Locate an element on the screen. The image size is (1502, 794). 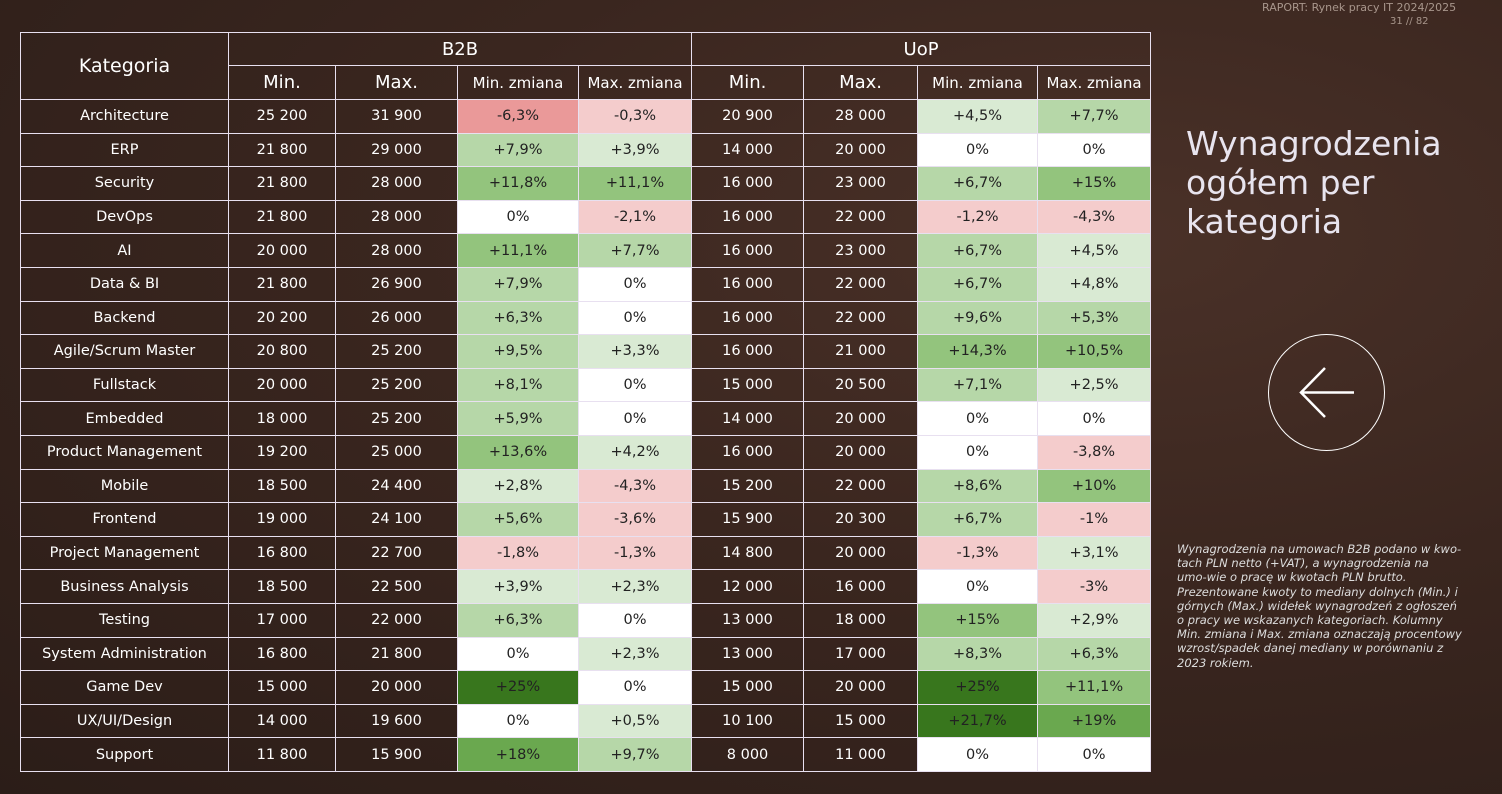
change-cell: +9,7% is located at coordinates (635, 754).